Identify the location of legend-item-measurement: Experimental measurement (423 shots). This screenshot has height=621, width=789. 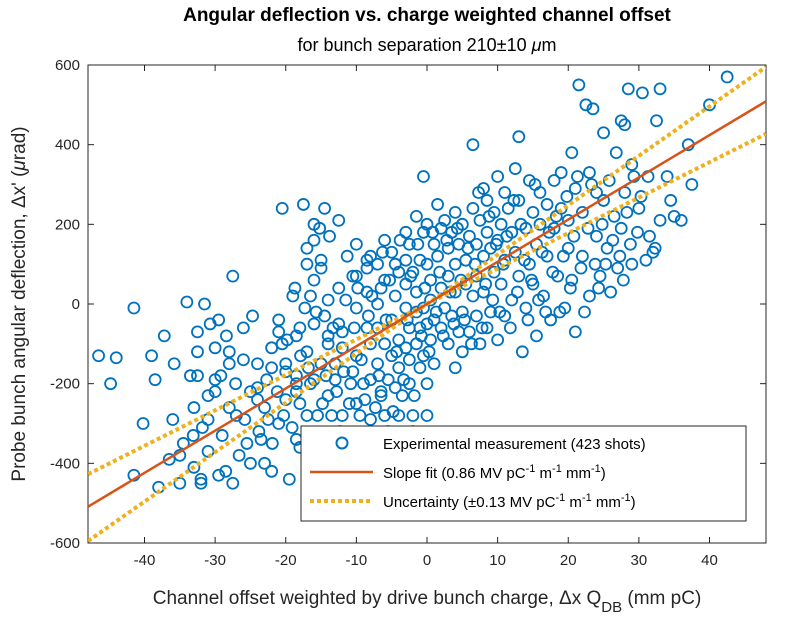
(490, 444).